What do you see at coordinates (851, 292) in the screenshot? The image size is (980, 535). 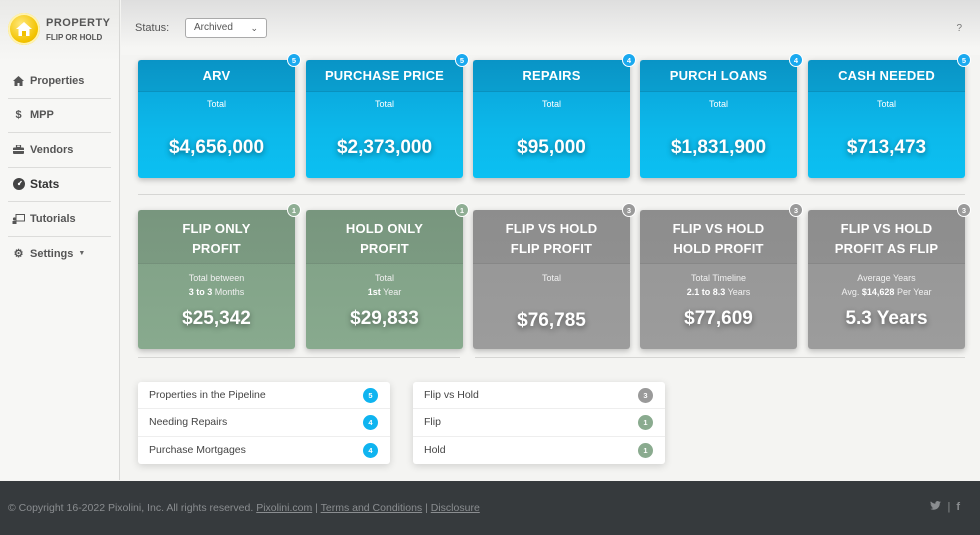 I see `card-subtitle-pre: Avg.` at bounding box center [851, 292].